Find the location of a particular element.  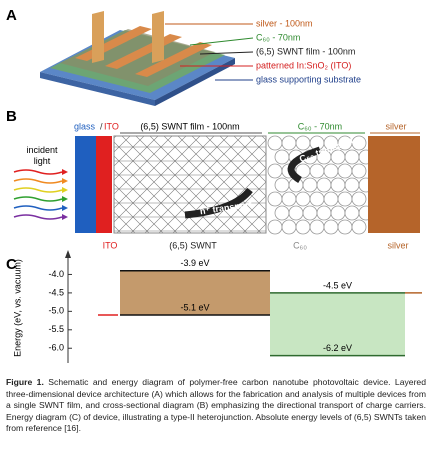

swnt-layer is located at coordinates (190, 184).